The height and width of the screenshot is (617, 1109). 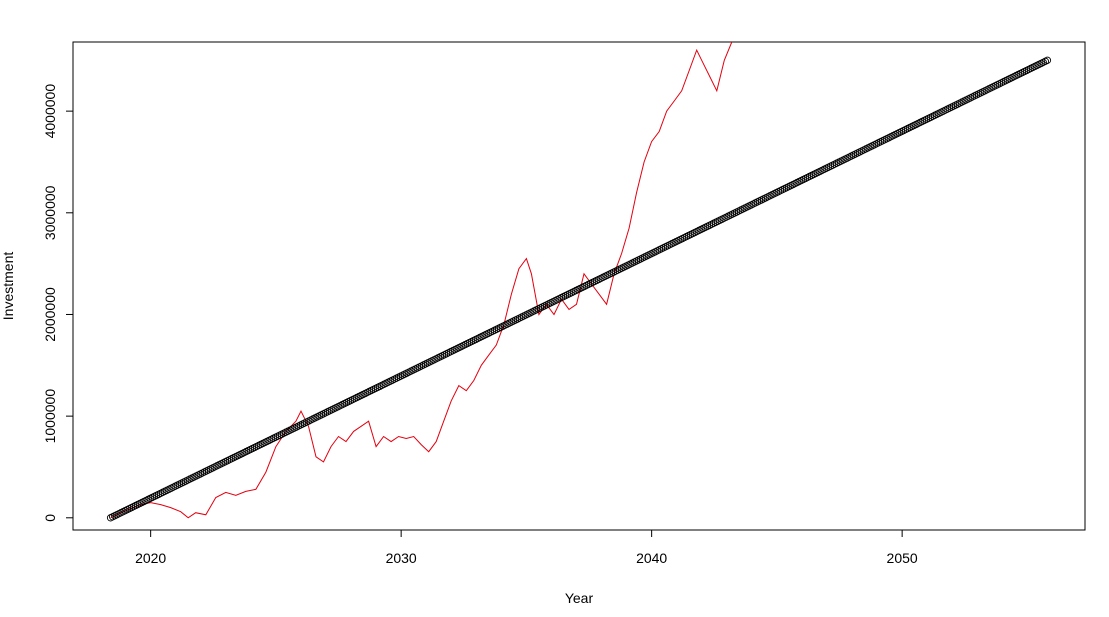 What do you see at coordinates (50, 518) in the screenshot?
I see `y-tick-label: 0` at bounding box center [50, 518].